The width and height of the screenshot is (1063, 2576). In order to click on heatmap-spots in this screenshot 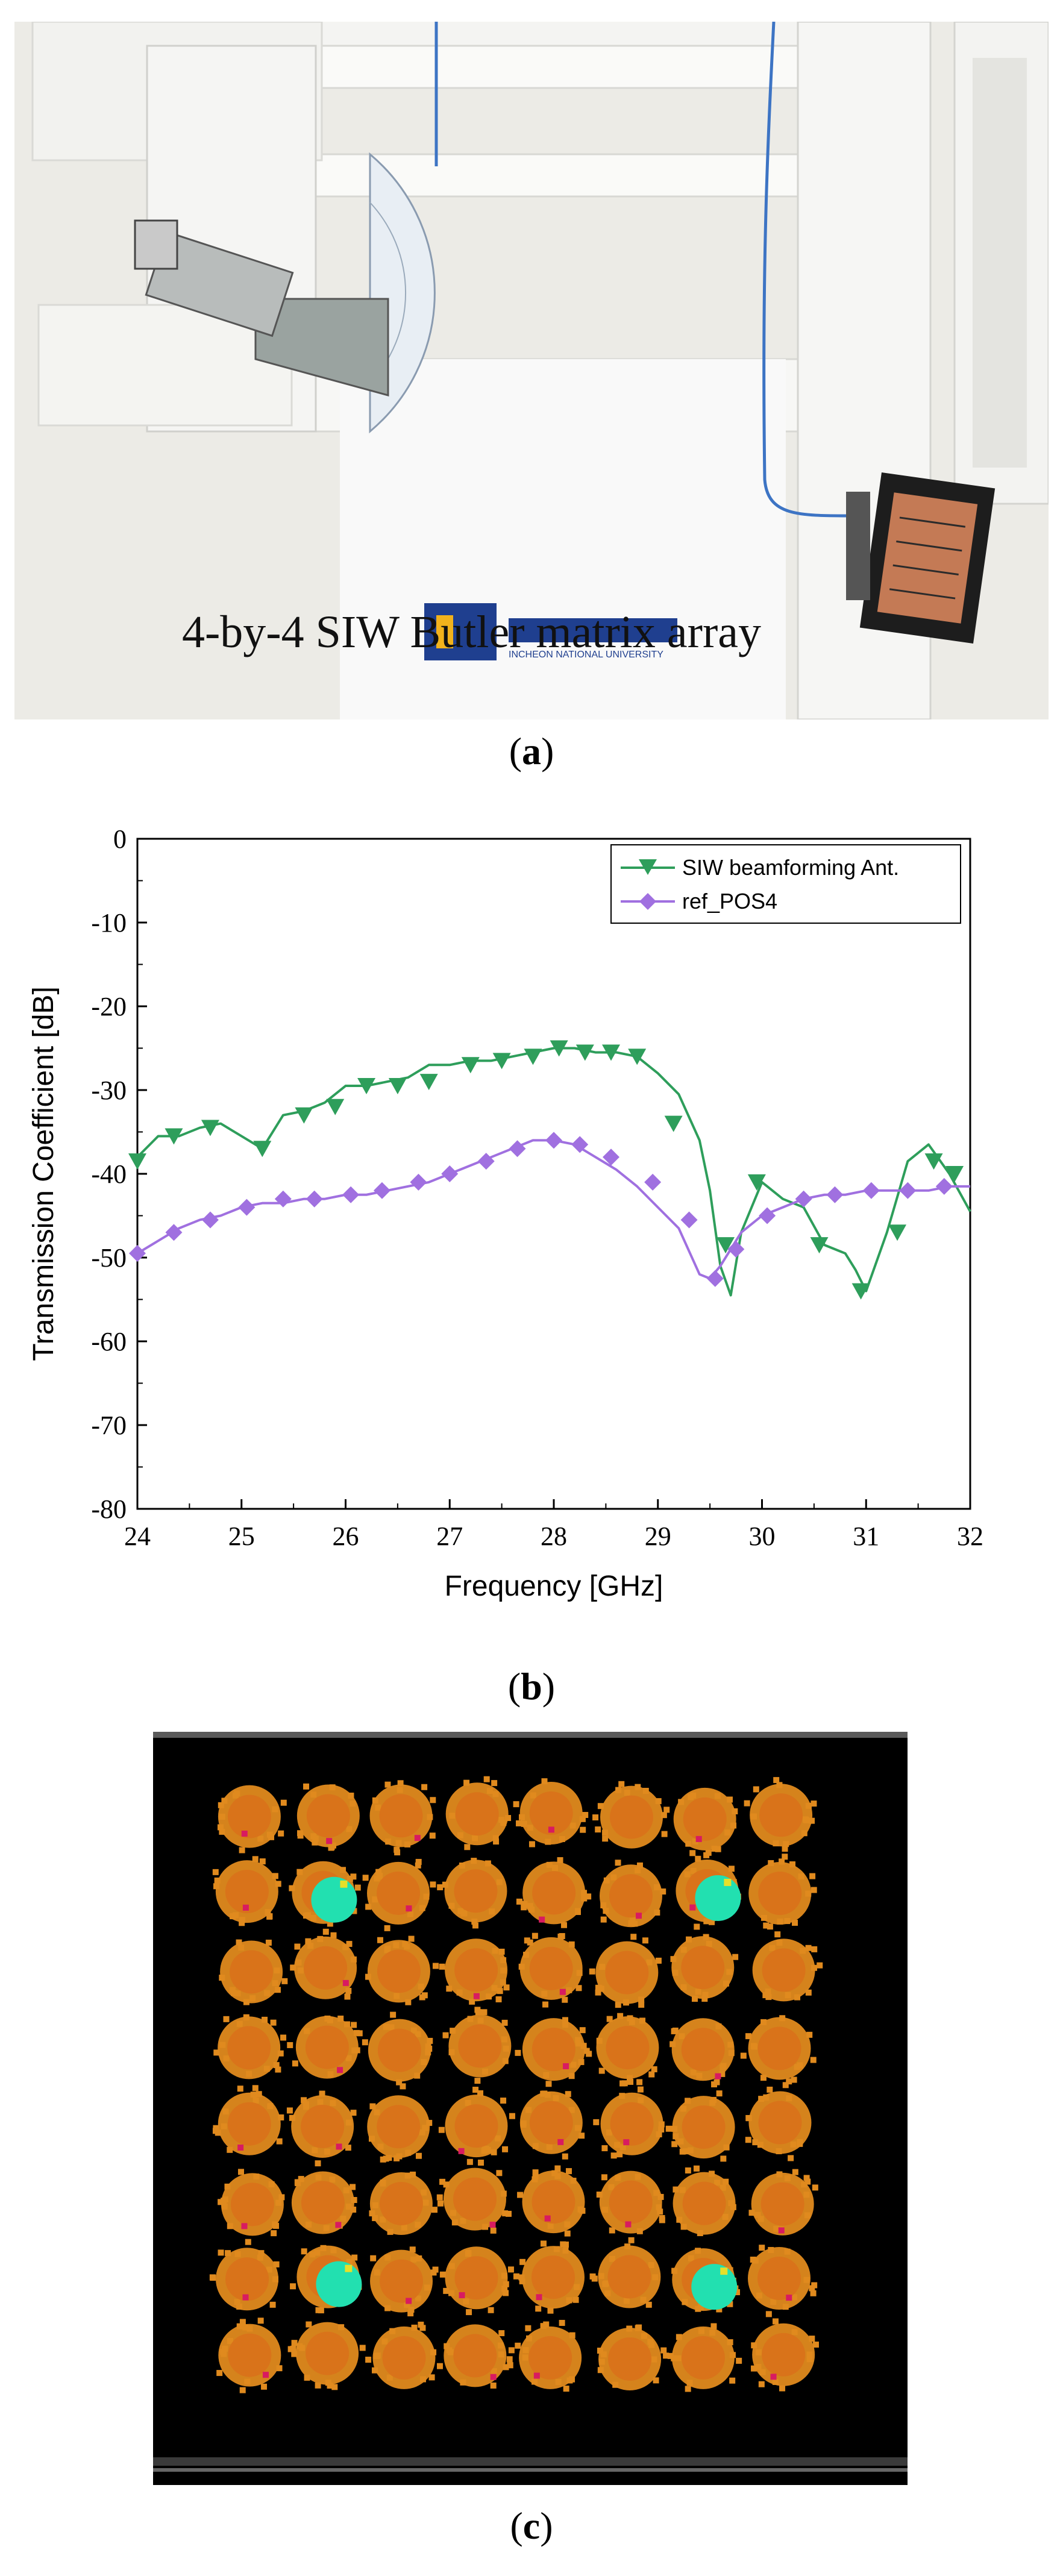, I will do `click(516, 2084)`.